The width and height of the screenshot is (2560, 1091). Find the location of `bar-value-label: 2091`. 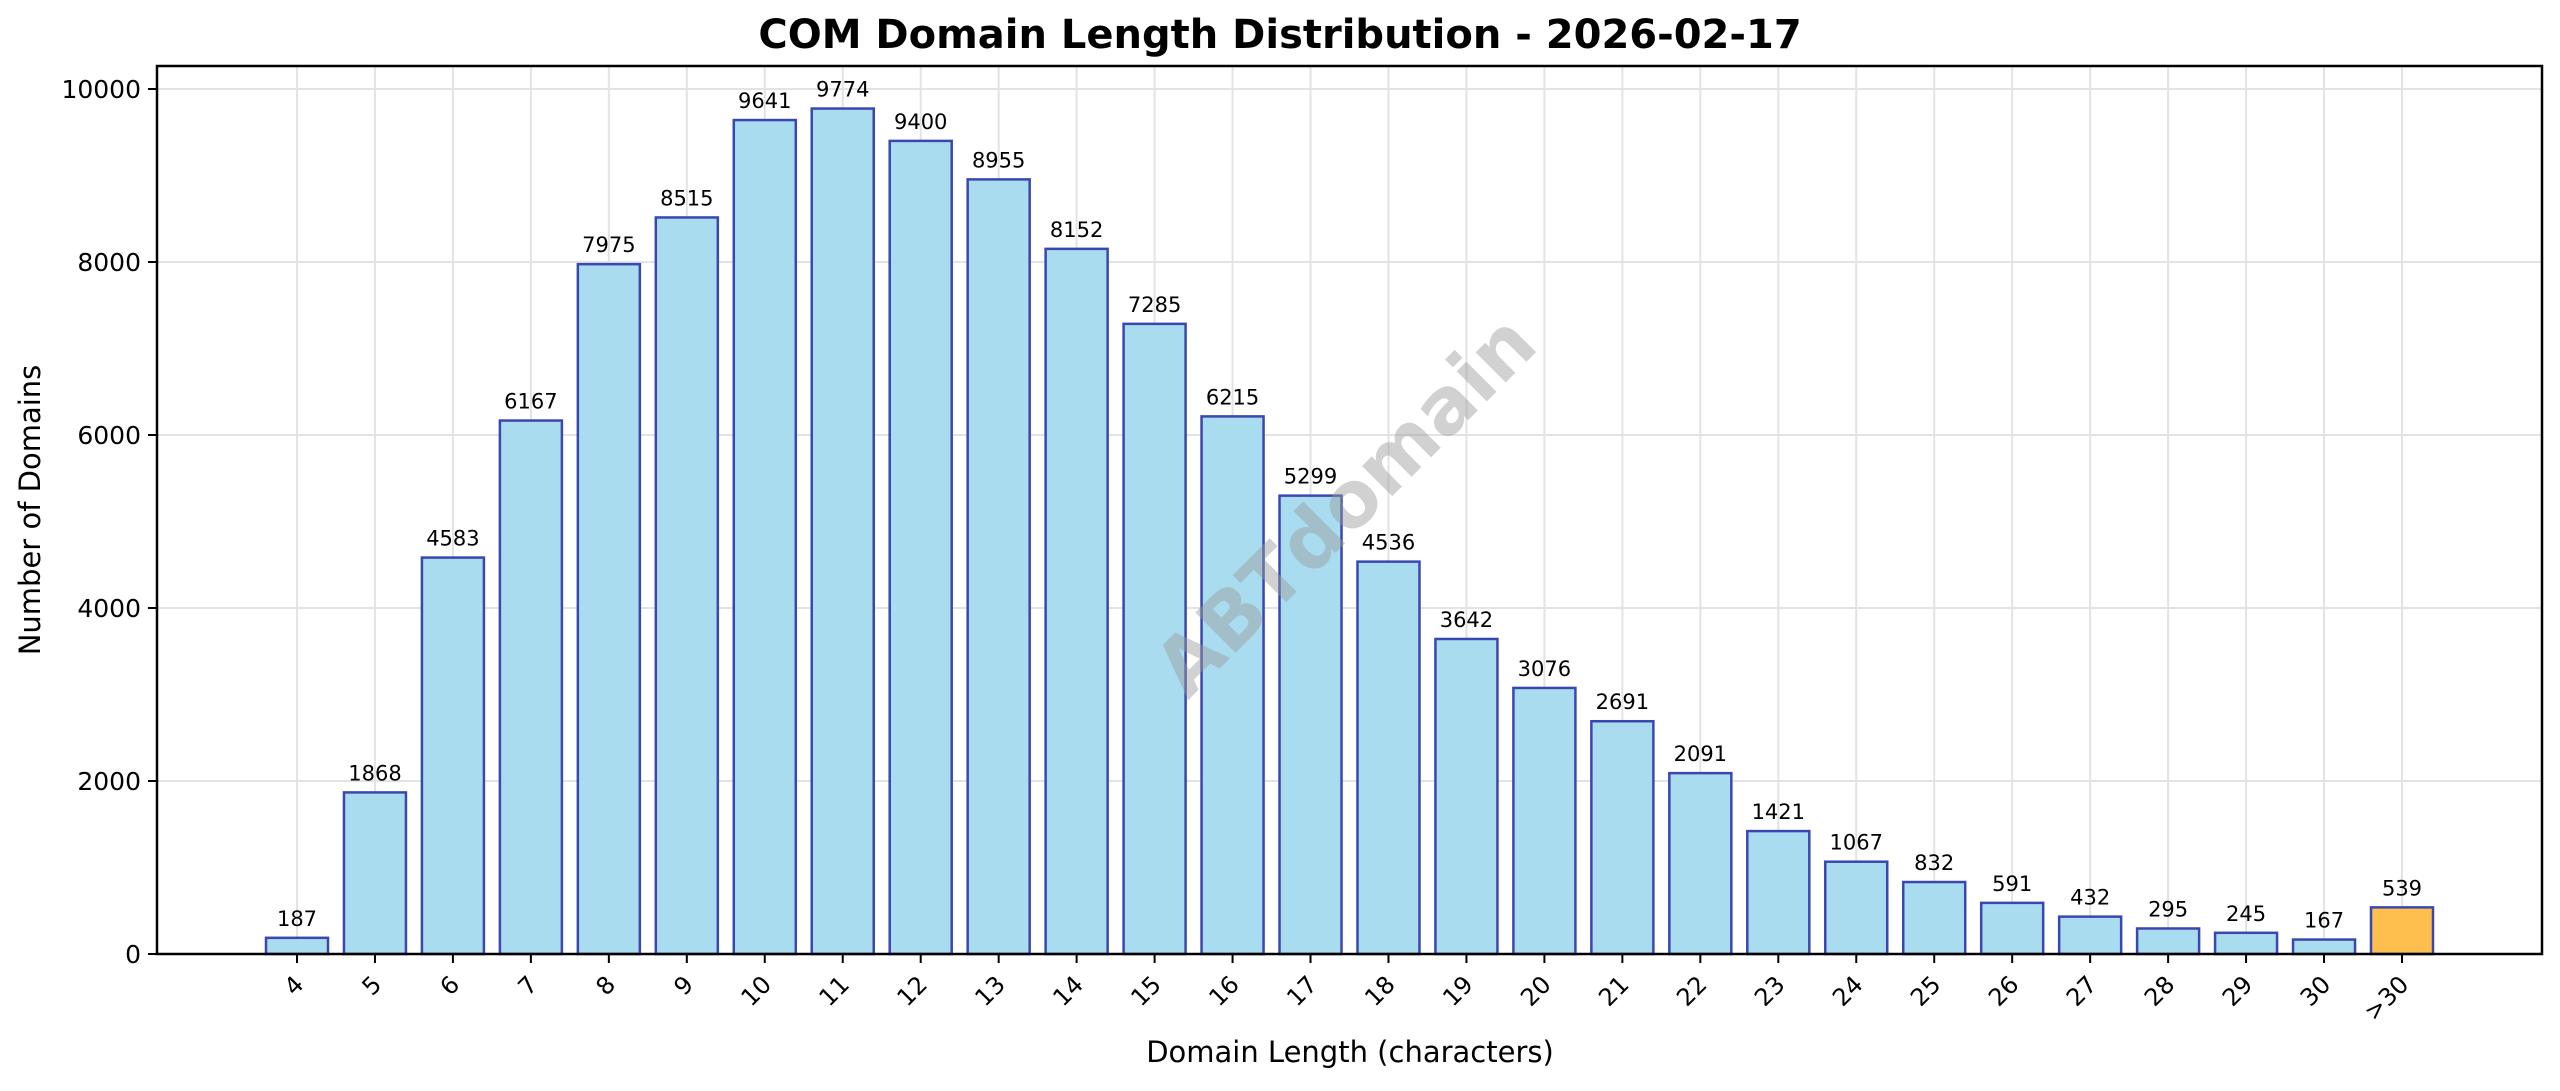

bar-value-label: 2091 is located at coordinates (1700, 754).